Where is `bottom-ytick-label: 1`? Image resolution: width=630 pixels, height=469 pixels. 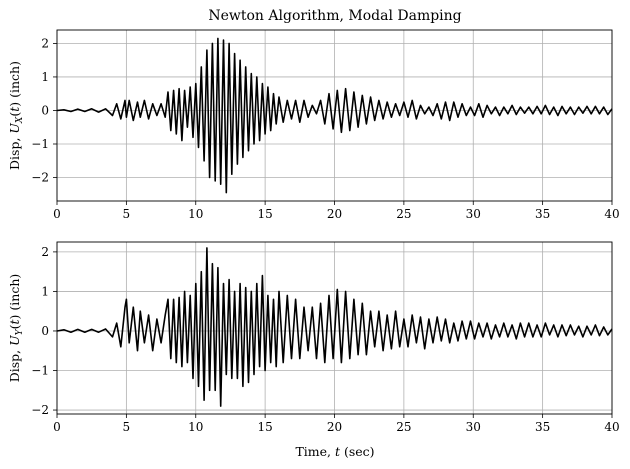
bottom-ytick-label: 1 is located at coordinates (45, 291).